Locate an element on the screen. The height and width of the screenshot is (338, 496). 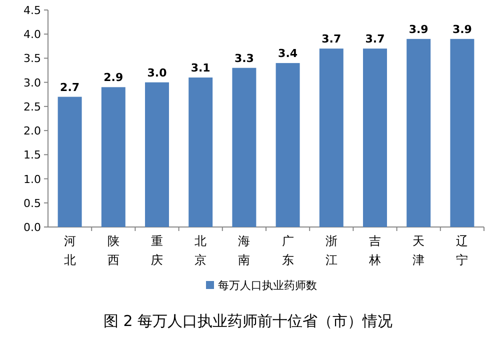
y-tick-label: 4.5 is located at coordinates (32, 10).